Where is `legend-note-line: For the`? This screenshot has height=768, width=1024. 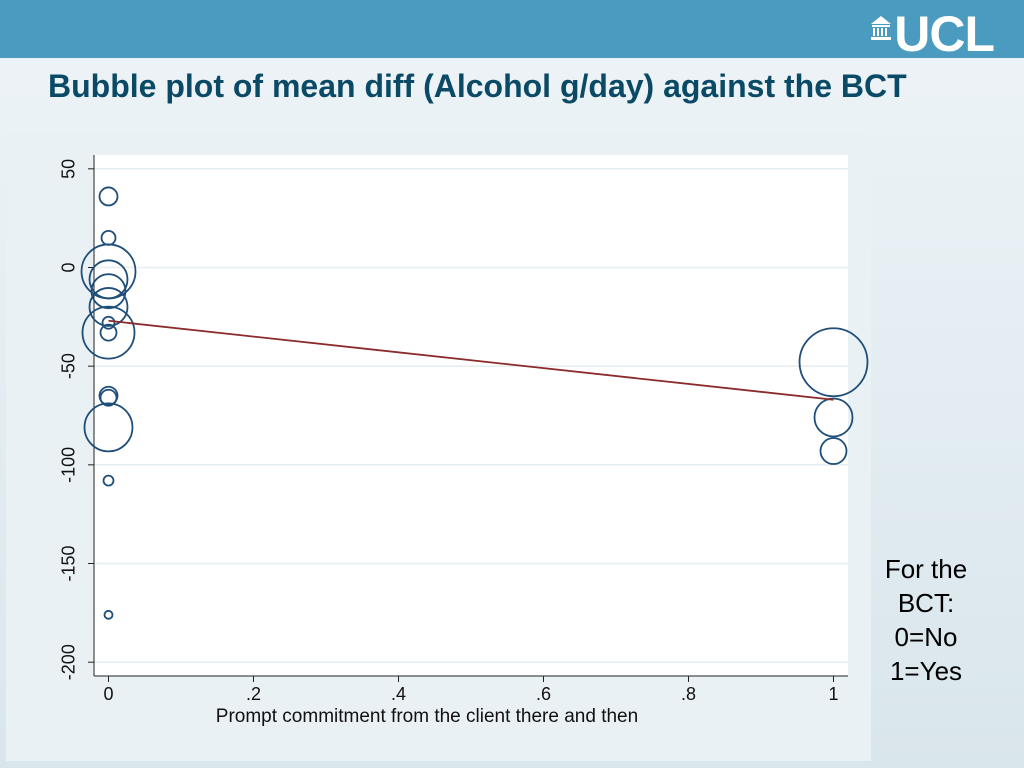 legend-note-line: For the is located at coordinates (926, 569).